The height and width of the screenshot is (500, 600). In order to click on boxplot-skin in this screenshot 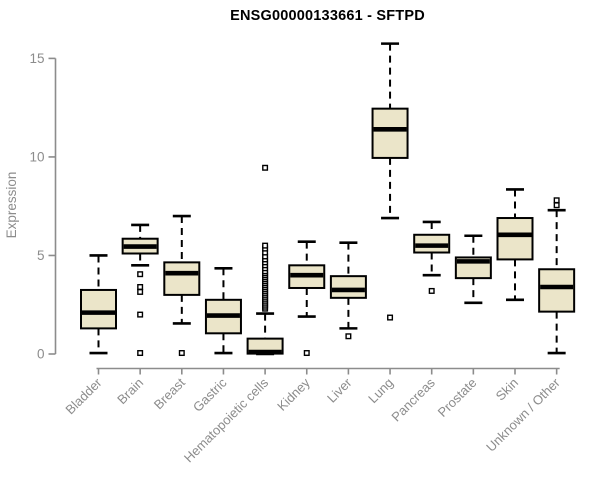, I will do `click(515, 245)`.